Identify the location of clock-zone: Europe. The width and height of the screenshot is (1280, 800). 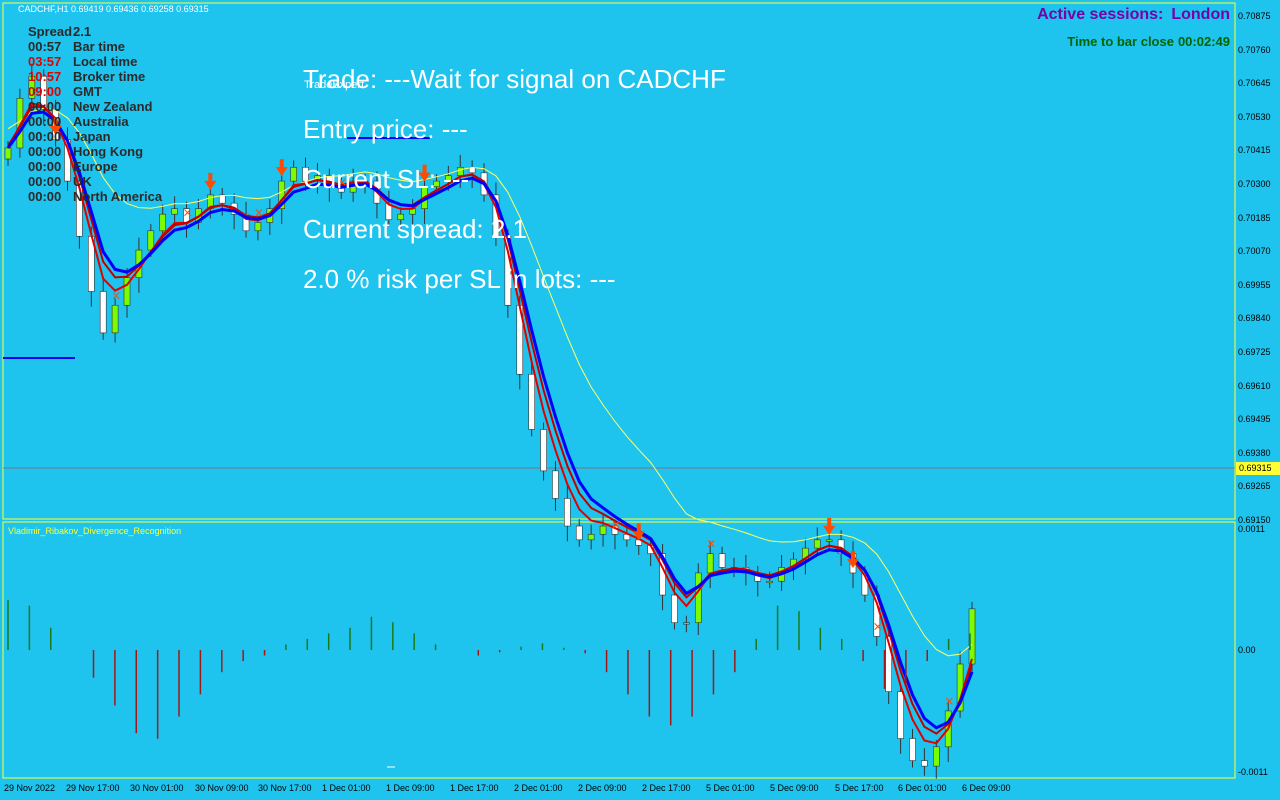
(95, 166).